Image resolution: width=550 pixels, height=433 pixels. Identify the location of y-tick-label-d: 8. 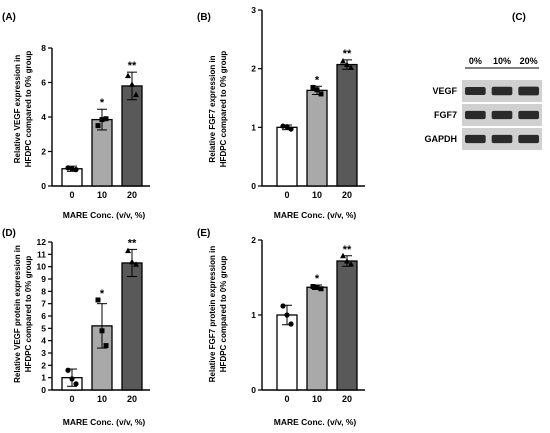
(43, 291).